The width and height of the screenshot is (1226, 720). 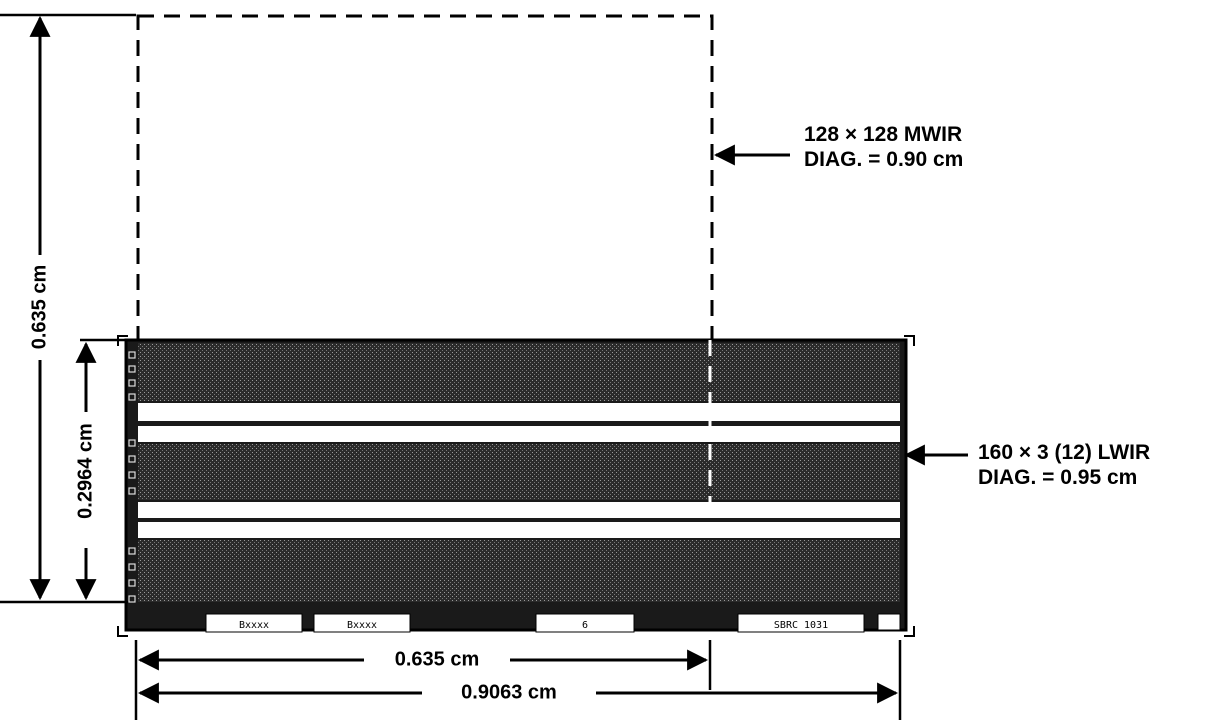 I want to click on chip-pad-label-1: Bxxxx, so click(x=254, y=625).